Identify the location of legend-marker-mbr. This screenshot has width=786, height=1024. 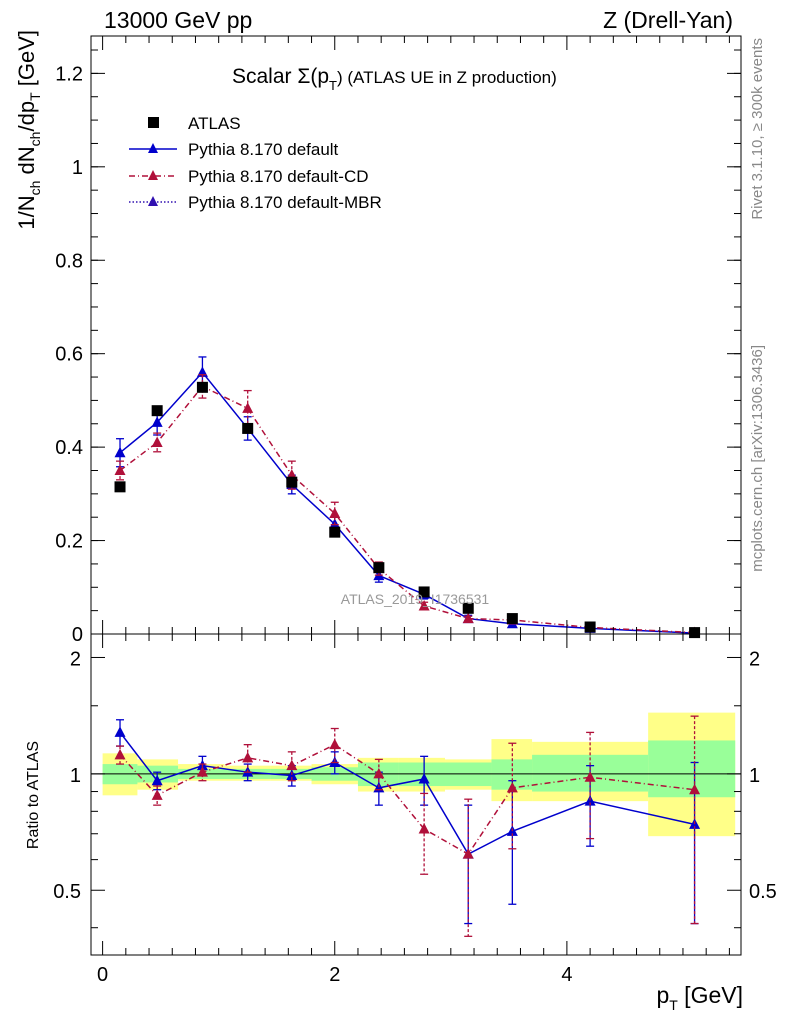
(153, 201).